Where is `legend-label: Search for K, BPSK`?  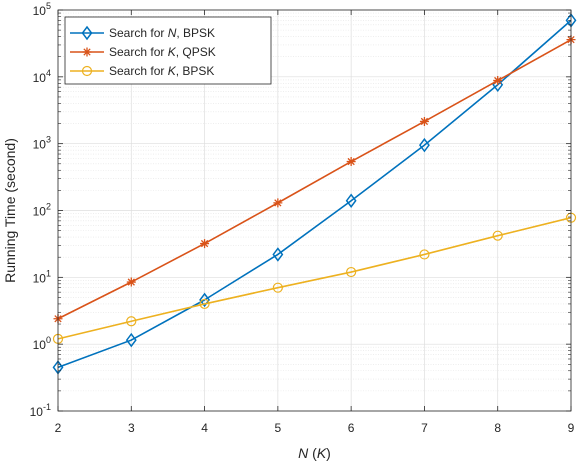 legend-label: Search for K, BPSK is located at coordinates (161, 71).